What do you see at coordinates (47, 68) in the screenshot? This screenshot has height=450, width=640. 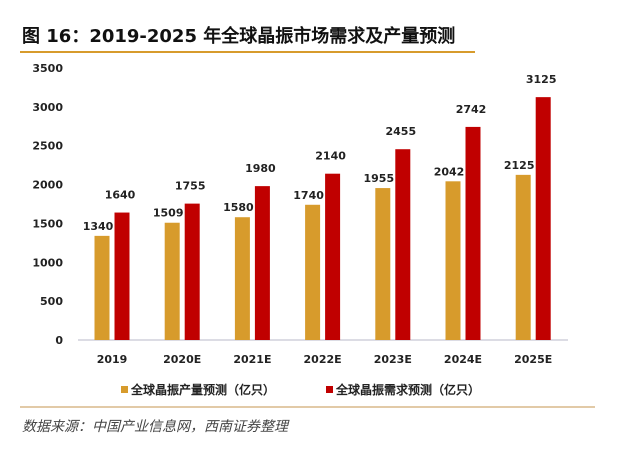 I see `y-tick-label: 3500` at bounding box center [47, 68].